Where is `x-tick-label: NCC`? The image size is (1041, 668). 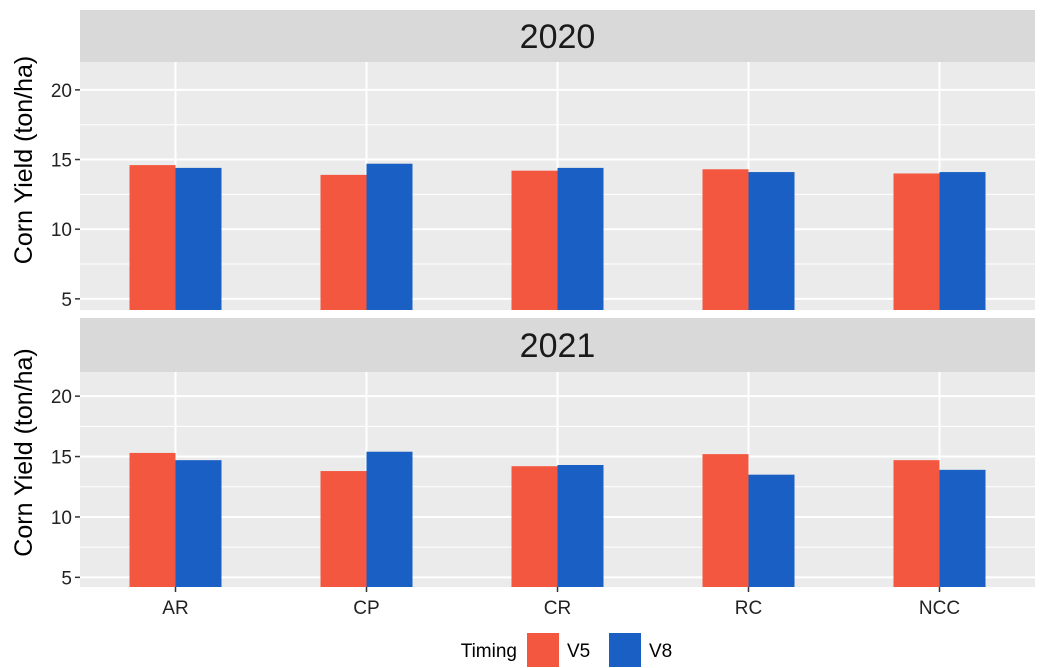 x-tick-label: NCC is located at coordinates (939, 608).